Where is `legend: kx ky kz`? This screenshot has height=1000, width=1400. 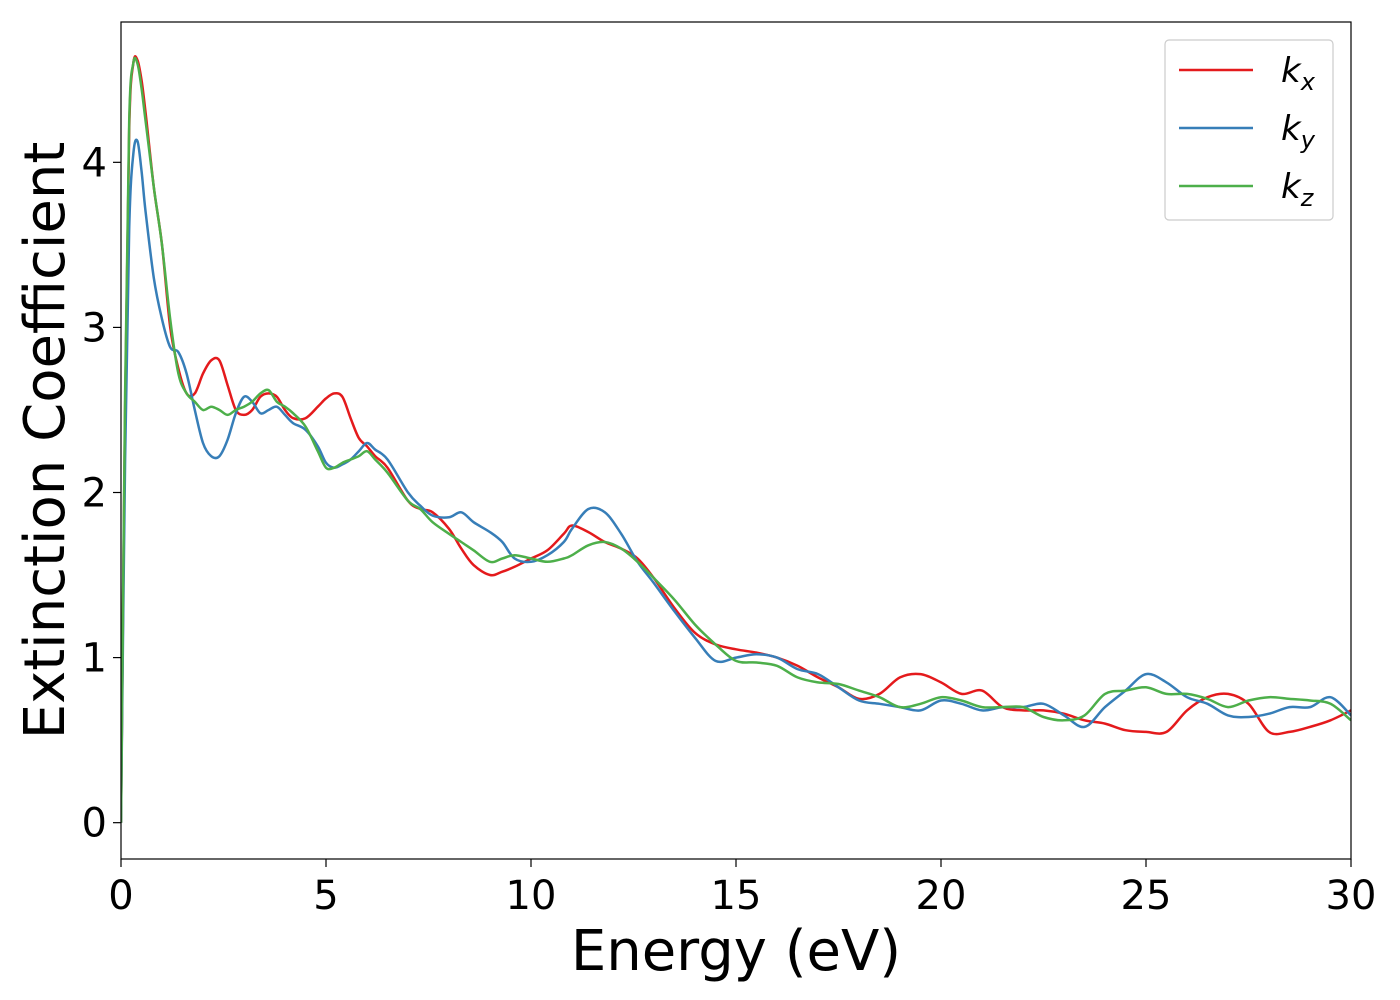
legend: kx ky kz is located at coordinates (1249, 130).